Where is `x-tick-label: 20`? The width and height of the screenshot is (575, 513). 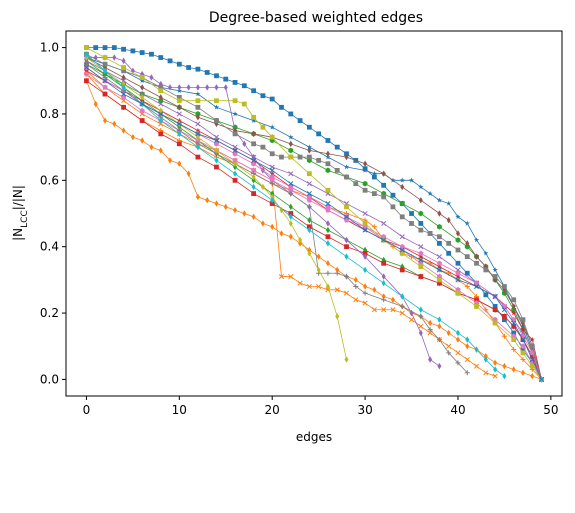 x-tick-label: 20 is located at coordinates (272, 410).